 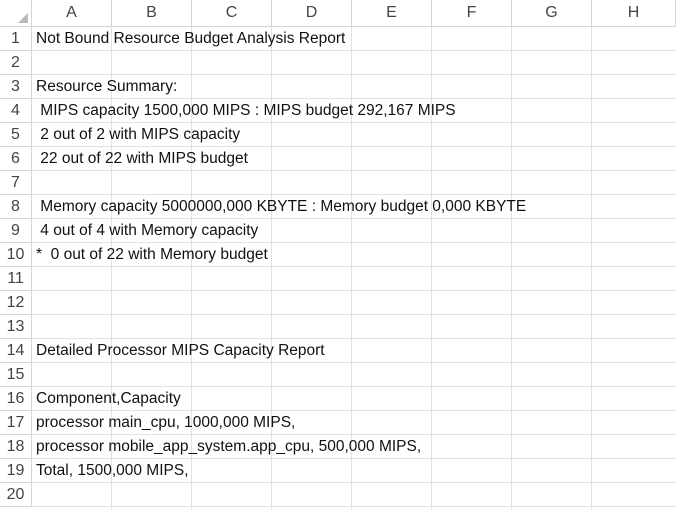 I want to click on row-header-10: 10, so click(x=16, y=255).